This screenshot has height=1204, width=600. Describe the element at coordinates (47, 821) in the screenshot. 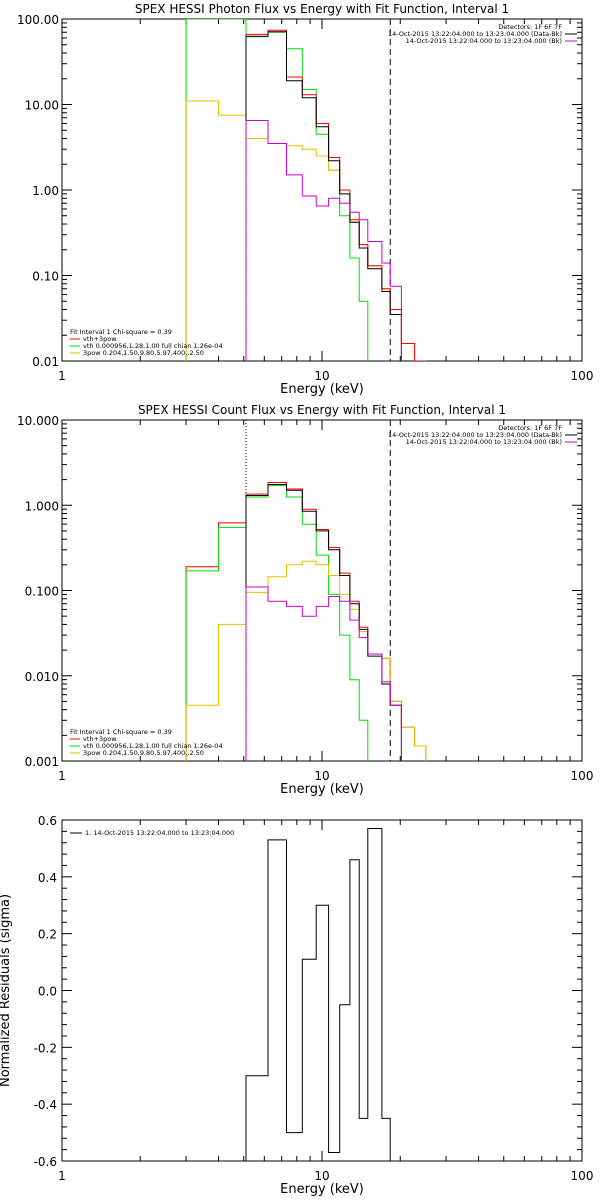

I see `y-tick-label: 0.6` at that location.